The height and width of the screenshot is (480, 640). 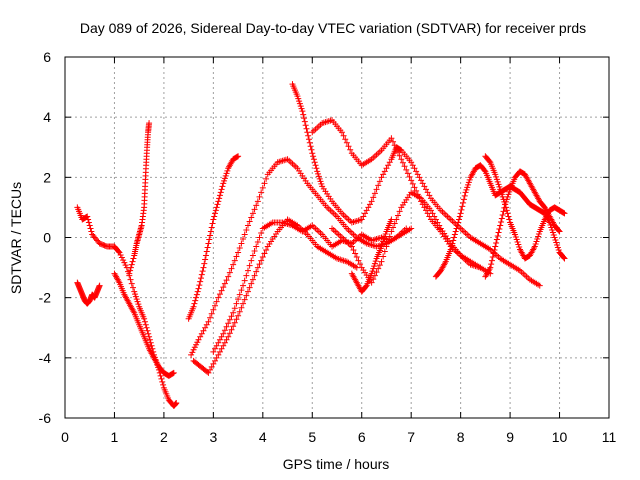 What do you see at coordinates (213, 237) in the screenshot?
I see `series-sat-e` at bounding box center [213, 237].